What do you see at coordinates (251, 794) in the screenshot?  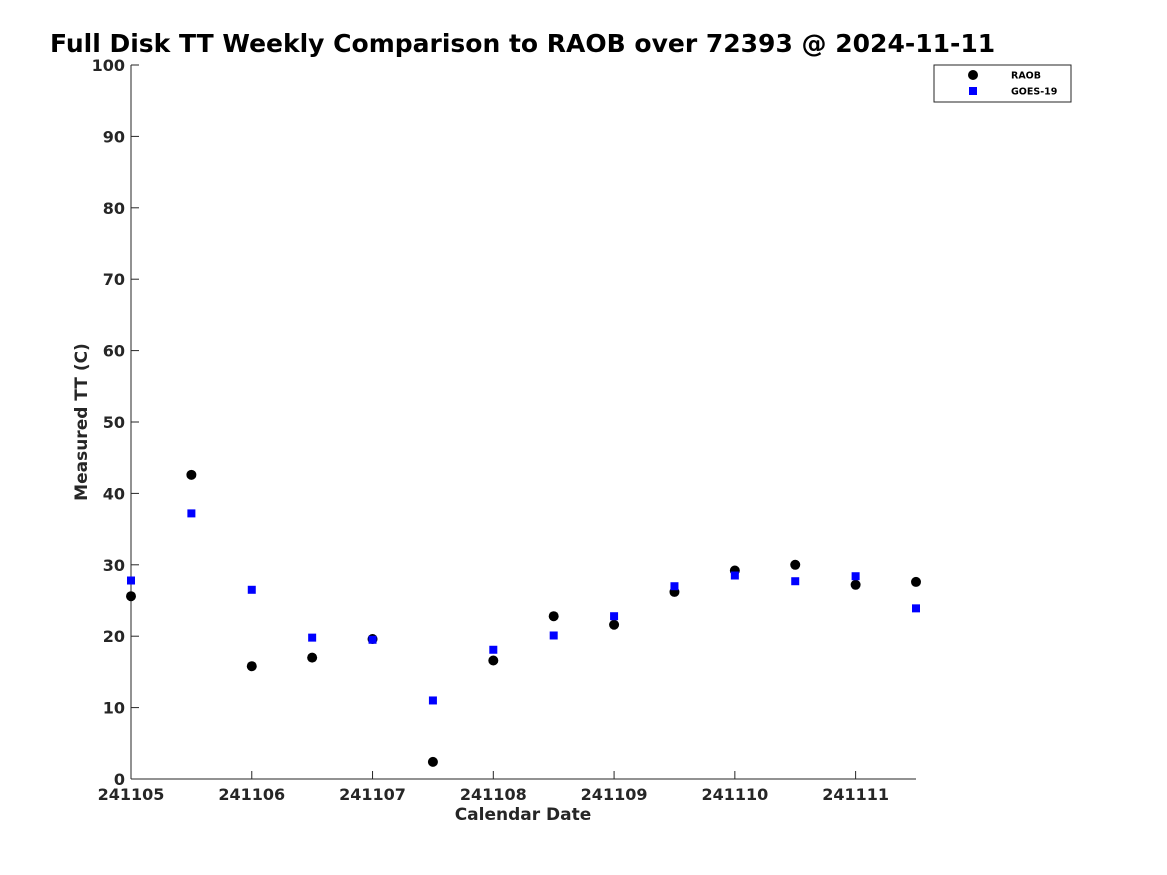 I see `x-tick-label: 241106` at bounding box center [251, 794].